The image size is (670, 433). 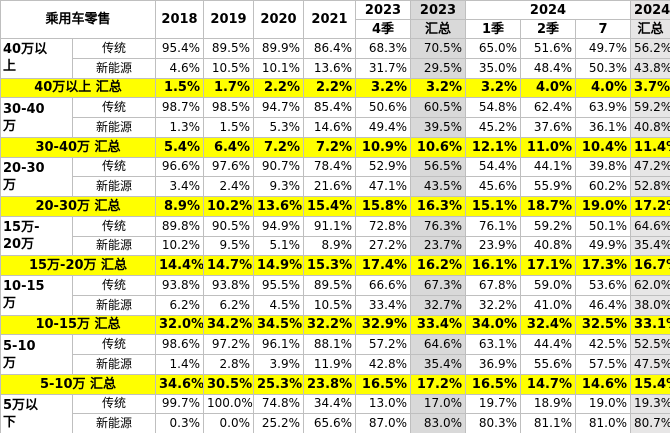 What do you see at coordinates (335, 29) in the screenshot?
I see `header-row: 4季 汇总 1季 2季 7 汇总` at bounding box center [335, 29].